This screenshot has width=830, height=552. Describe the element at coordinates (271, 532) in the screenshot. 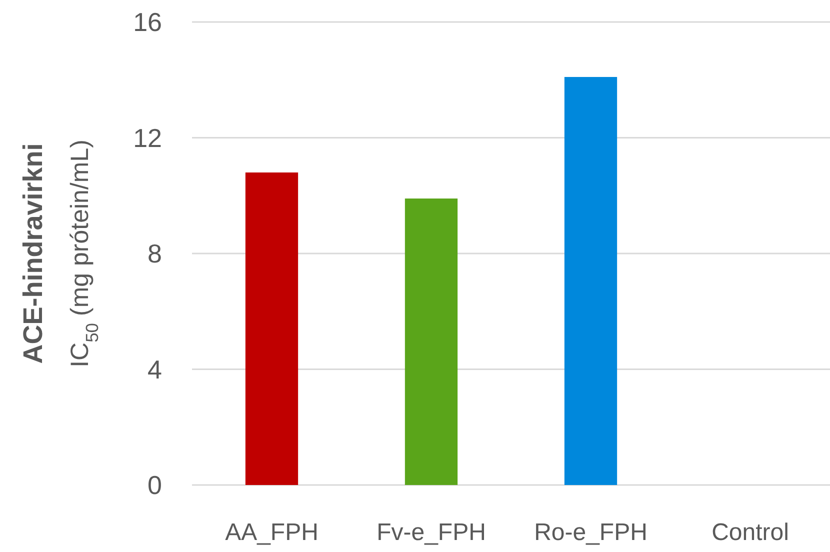

I see `x-tick-label: AA_FPH` at that location.